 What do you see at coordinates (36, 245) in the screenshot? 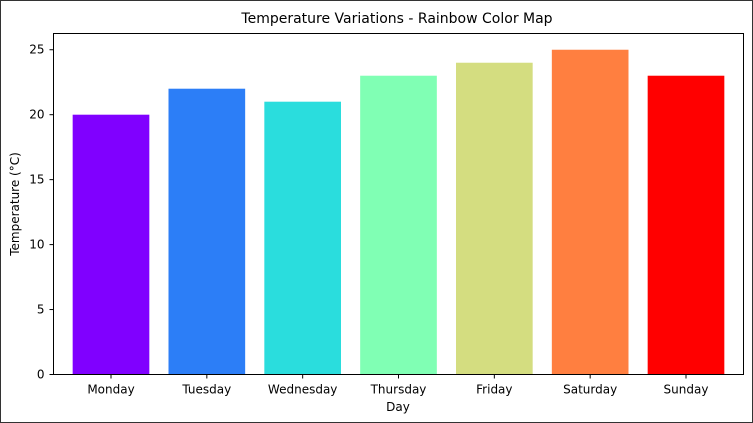
I see `y-tick-label: 10` at bounding box center [36, 245].